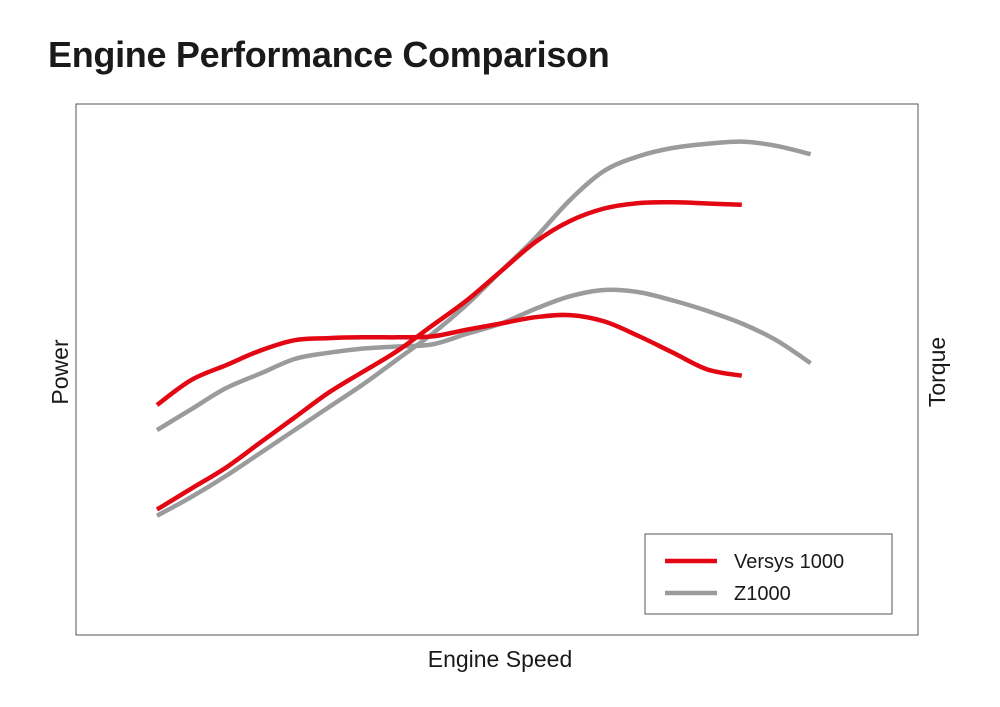 The width and height of the screenshot is (1000, 707). Describe the element at coordinates (937, 372) in the screenshot. I see `y-axis-label-right: Torque` at that location.